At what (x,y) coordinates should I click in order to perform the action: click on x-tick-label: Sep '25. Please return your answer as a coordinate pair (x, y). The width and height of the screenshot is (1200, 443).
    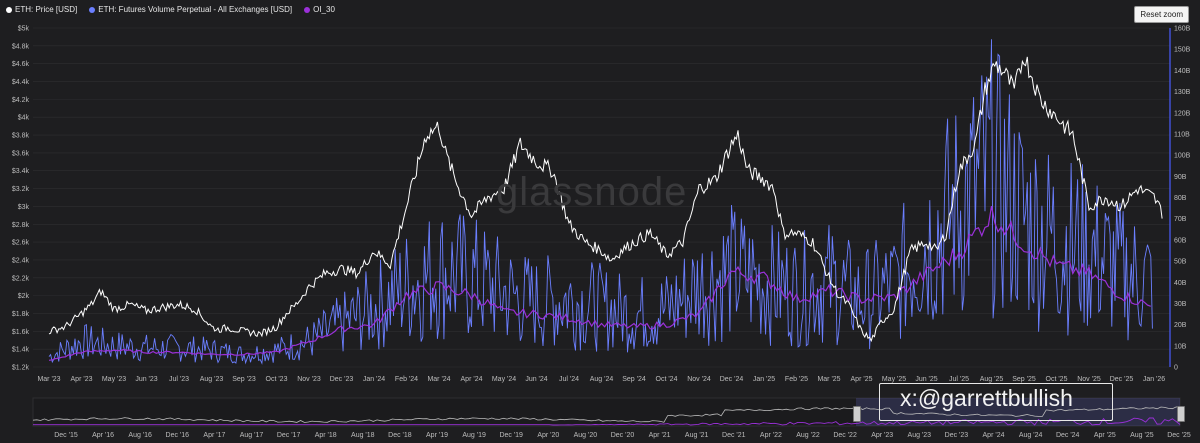
    Looking at the image, I should click on (1024, 379).